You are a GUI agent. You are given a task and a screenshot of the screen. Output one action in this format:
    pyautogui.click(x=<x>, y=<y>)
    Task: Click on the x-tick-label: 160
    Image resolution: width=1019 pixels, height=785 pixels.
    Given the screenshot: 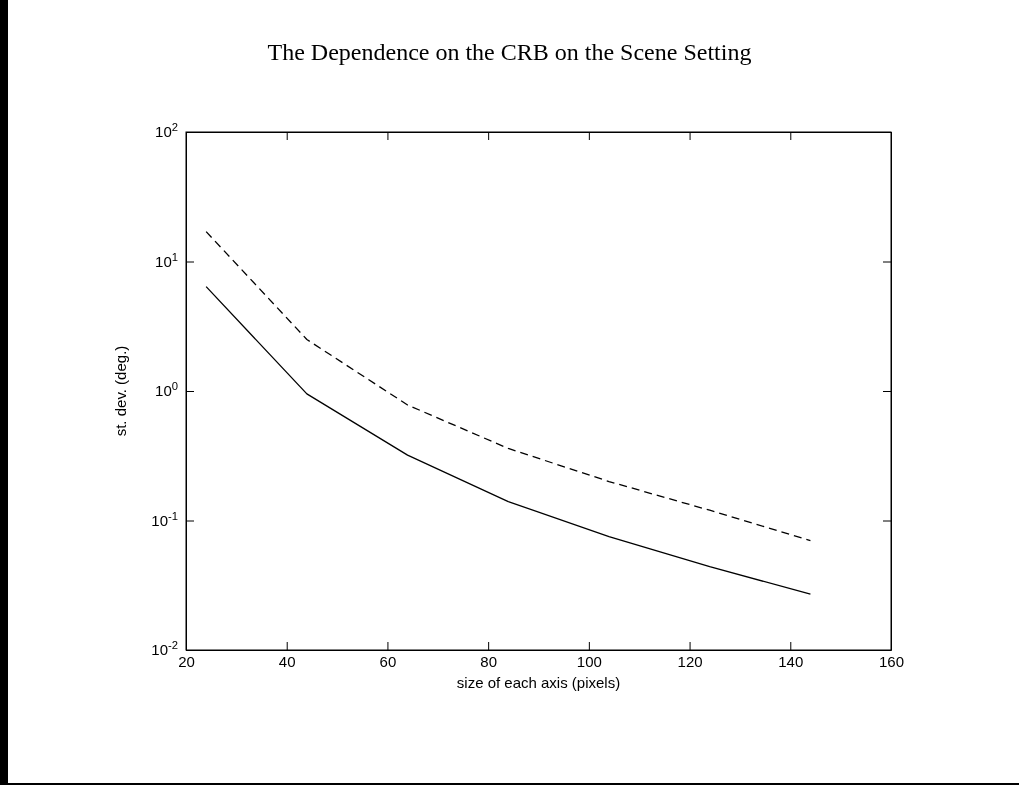 What is the action you would take?
    pyautogui.click(x=891, y=661)
    